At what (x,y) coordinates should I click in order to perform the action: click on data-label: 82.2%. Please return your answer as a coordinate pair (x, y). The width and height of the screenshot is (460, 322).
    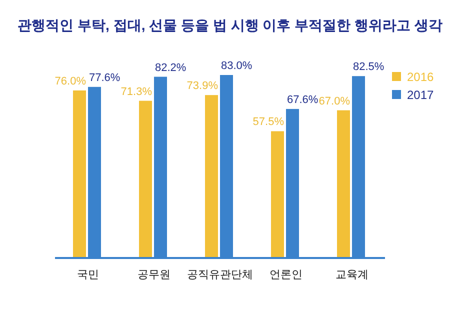
    Looking at the image, I should click on (170, 68).